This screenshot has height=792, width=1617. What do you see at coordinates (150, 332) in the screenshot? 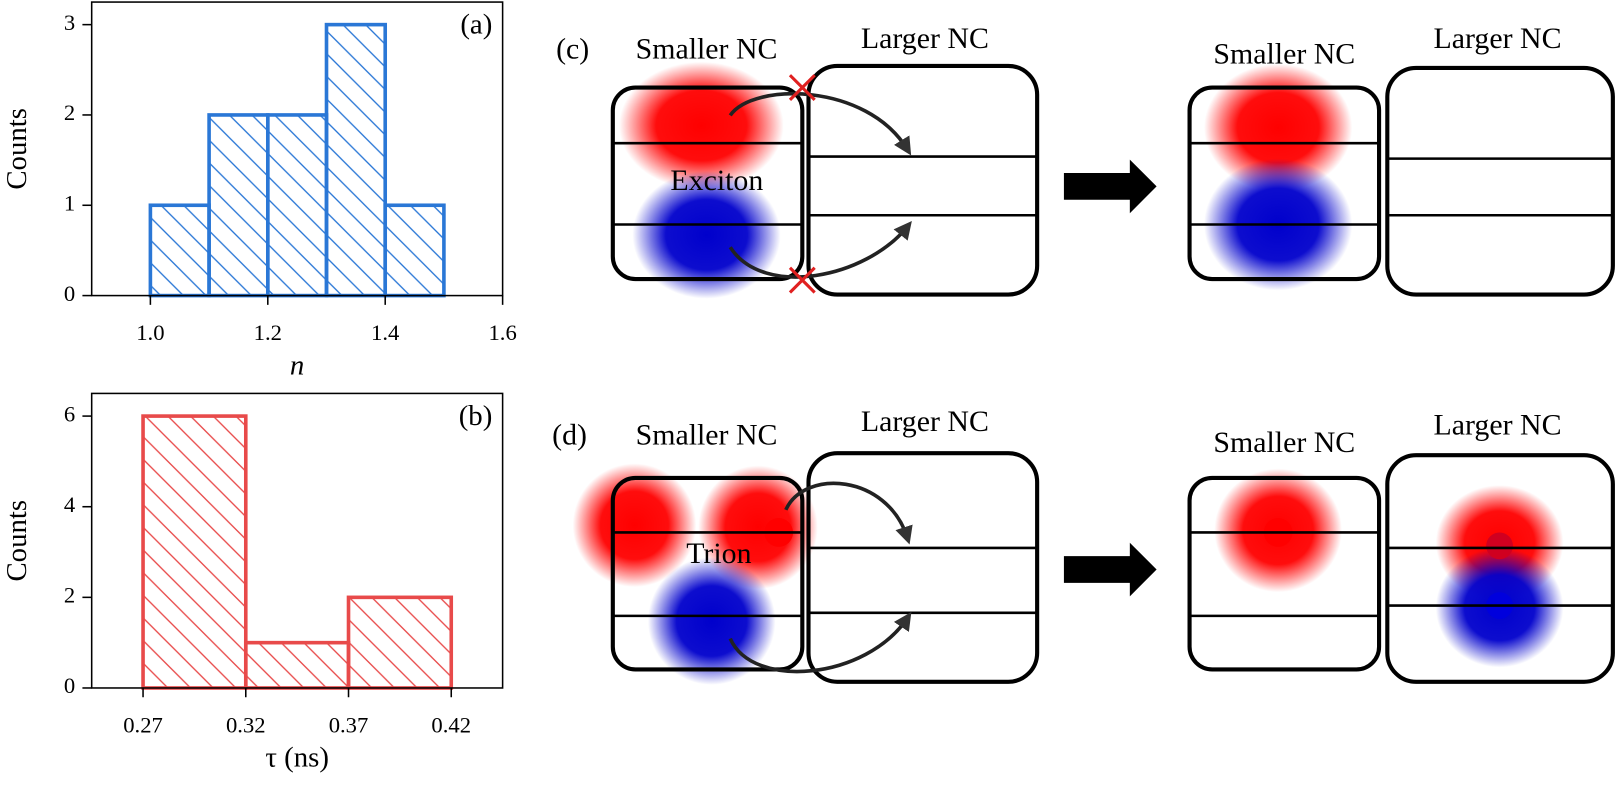
I see `x-tick-label: 1.0` at bounding box center [150, 332].